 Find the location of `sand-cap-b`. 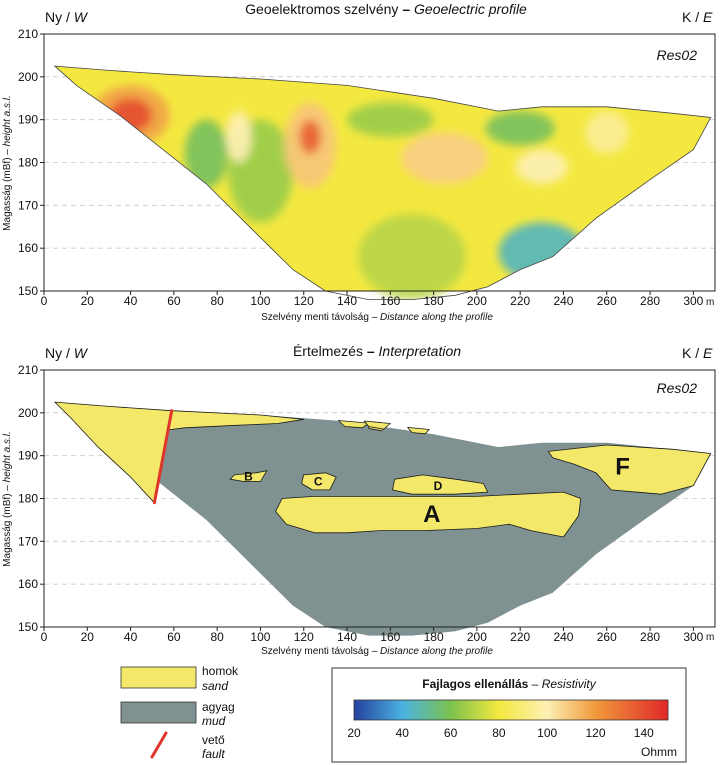

sand-cap-b is located at coordinates (353, 424).